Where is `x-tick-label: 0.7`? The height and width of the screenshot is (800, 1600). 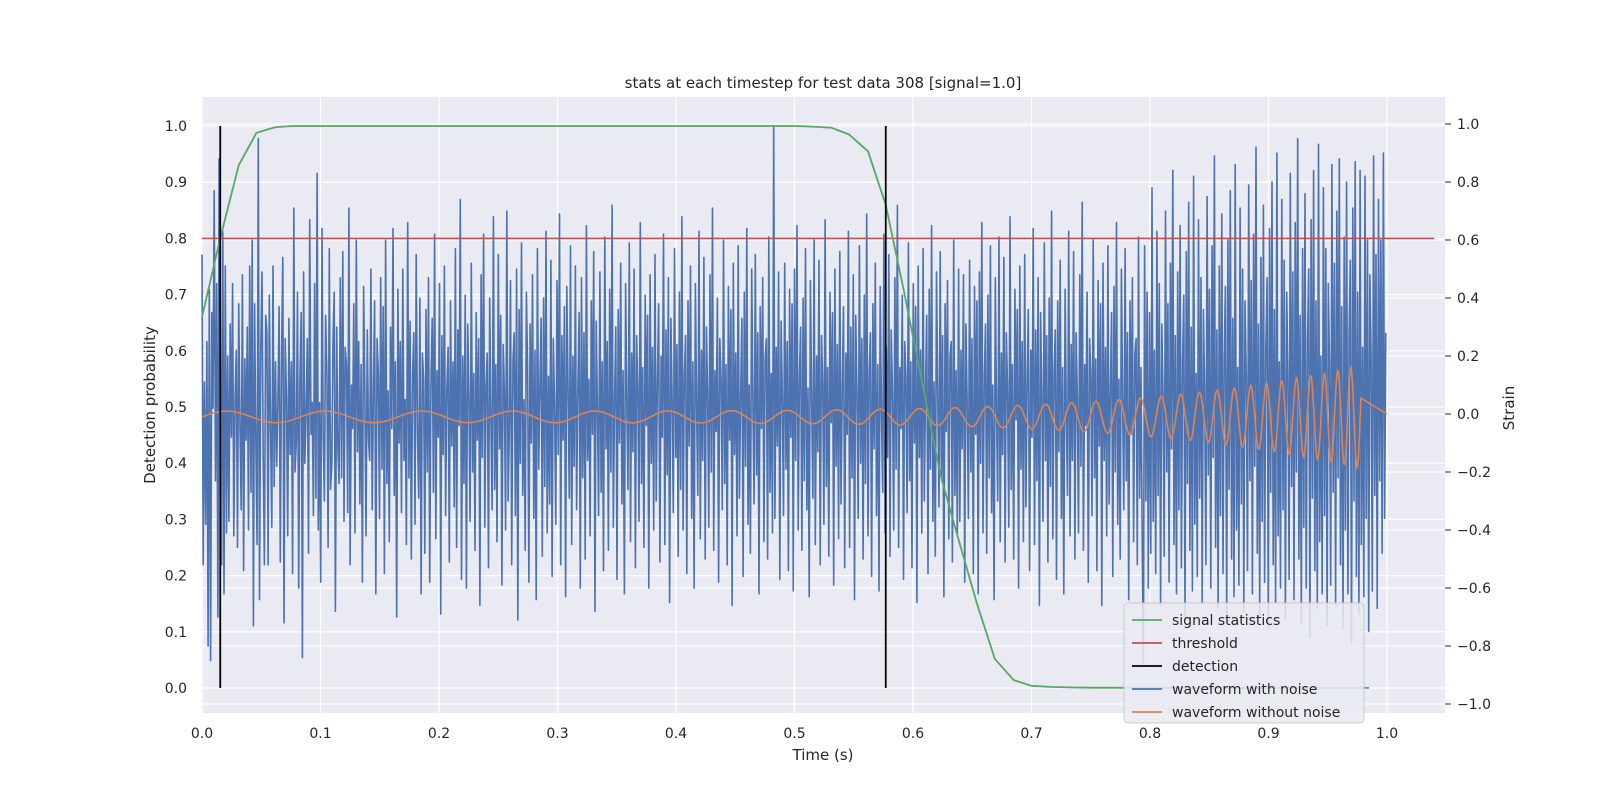 x-tick-label: 0.7 is located at coordinates (1031, 734).